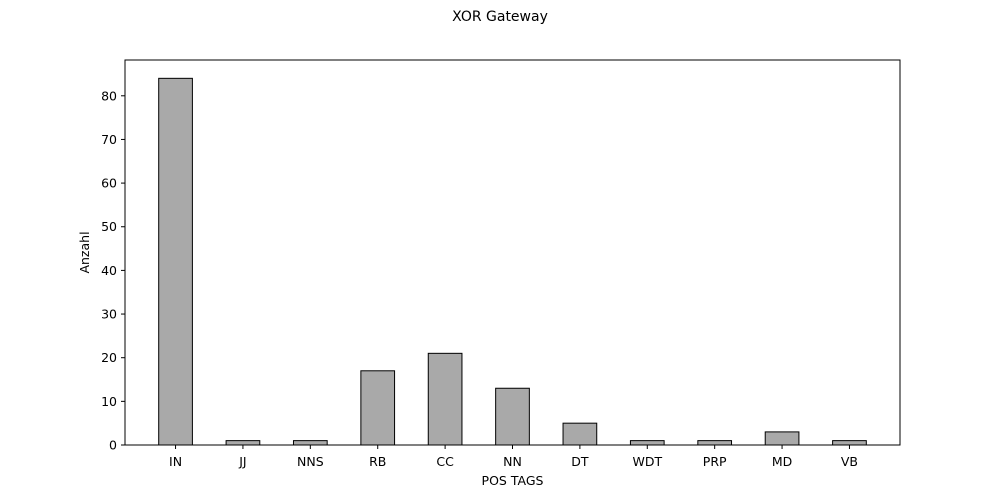  I want to click on y-tick-label: 80, so click(109, 95).